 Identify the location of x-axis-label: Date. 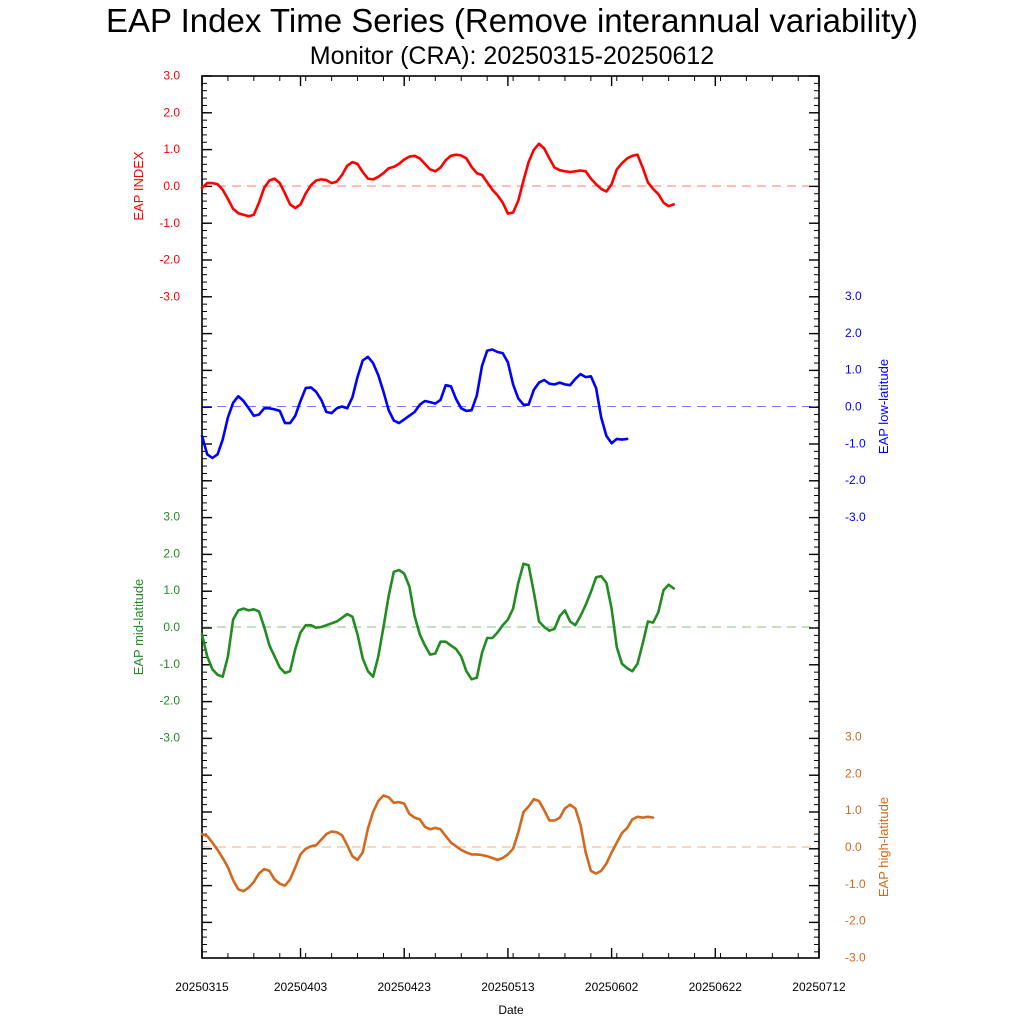
(511, 1010).